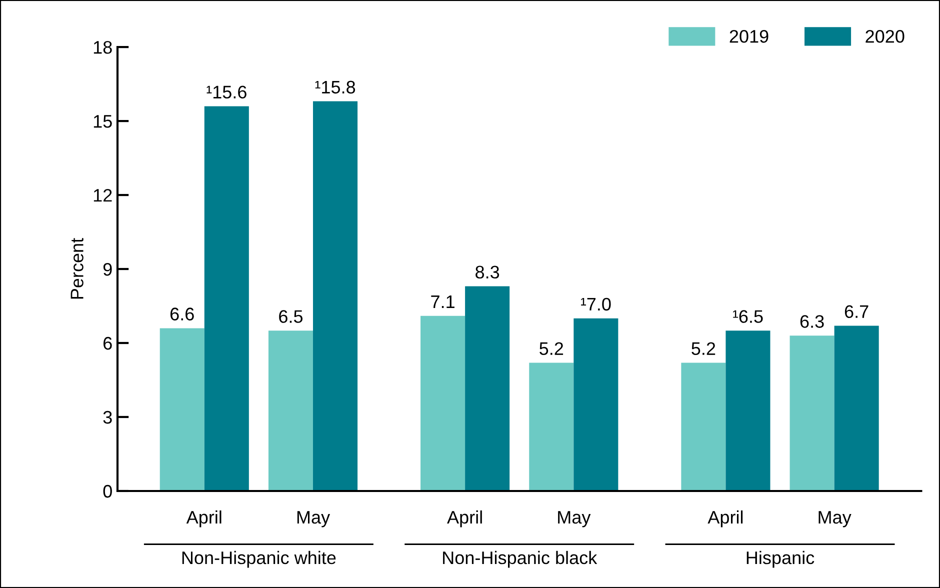  What do you see at coordinates (812, 321) in the screenshot?
I see `data-label: 6.3` at bounding box center [812, 321].